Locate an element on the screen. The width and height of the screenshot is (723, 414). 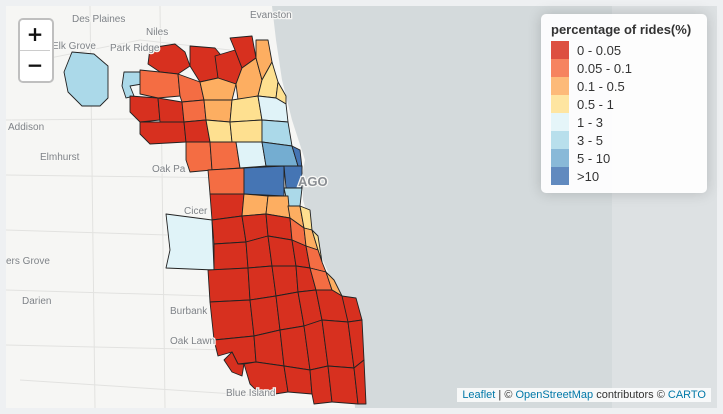
zoom-out-button: − is located at coordinates (35, 65).